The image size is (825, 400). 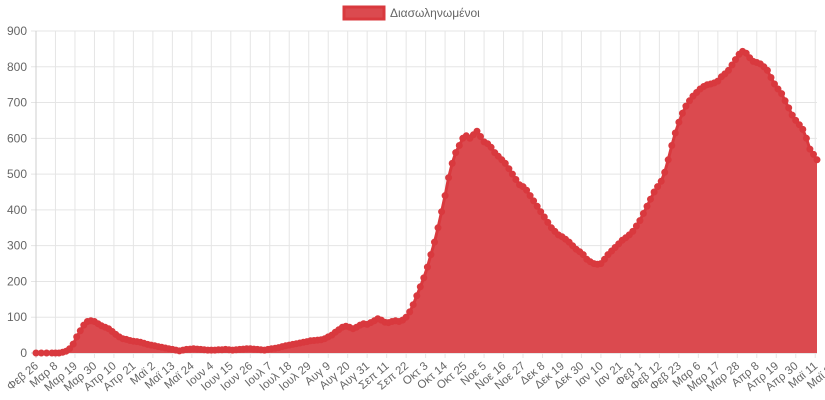 I want to click on legend-swatch, so click(x=364, y=13).